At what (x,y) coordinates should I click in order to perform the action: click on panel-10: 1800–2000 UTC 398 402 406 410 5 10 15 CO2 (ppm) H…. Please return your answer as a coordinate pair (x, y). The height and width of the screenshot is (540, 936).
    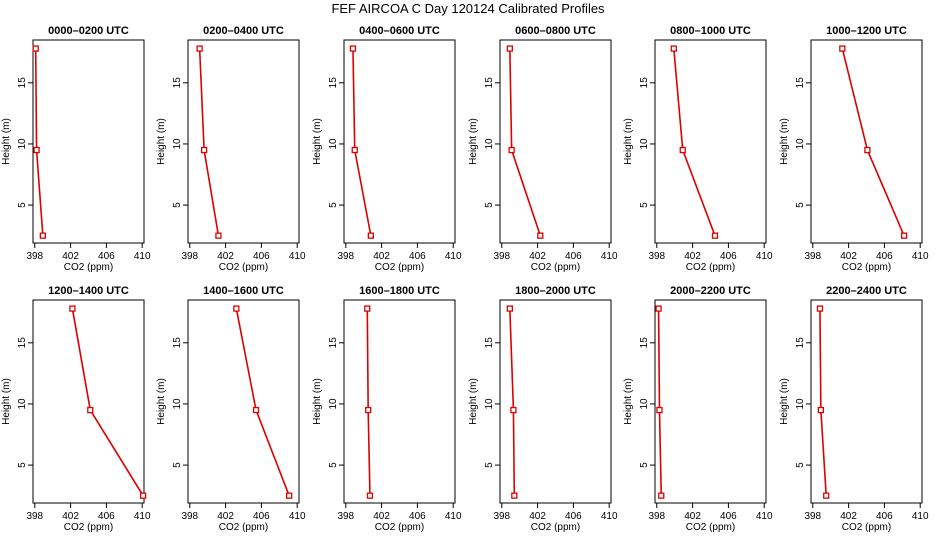
    Looking at the image, I should click on (543, 409).